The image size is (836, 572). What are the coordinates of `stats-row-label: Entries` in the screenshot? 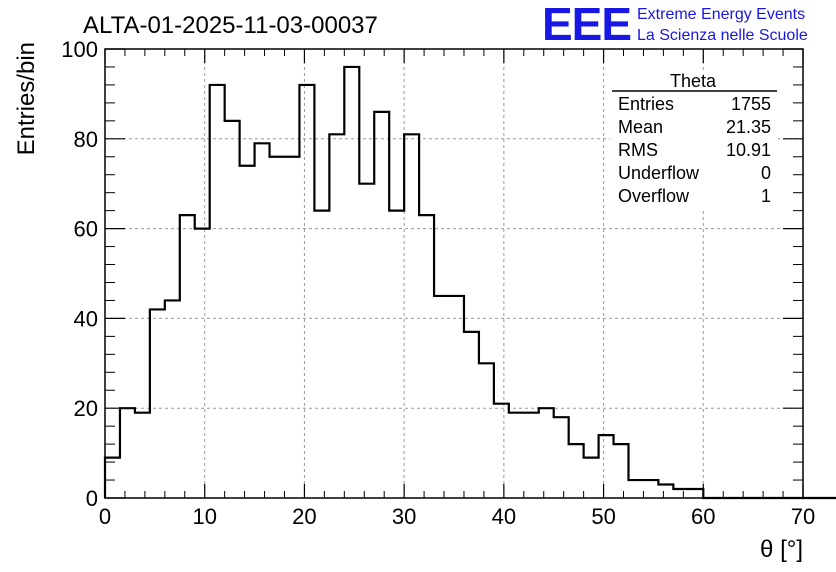 It's located at (646, 104).